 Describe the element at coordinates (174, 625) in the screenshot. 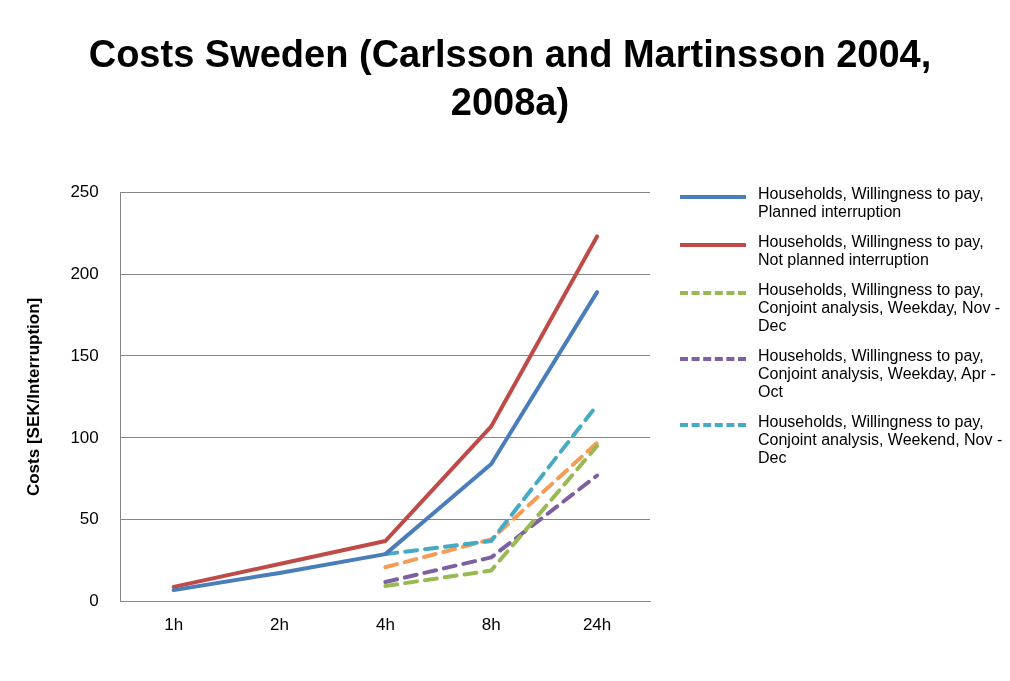

I see `x-tick-label: 1h` at that location.